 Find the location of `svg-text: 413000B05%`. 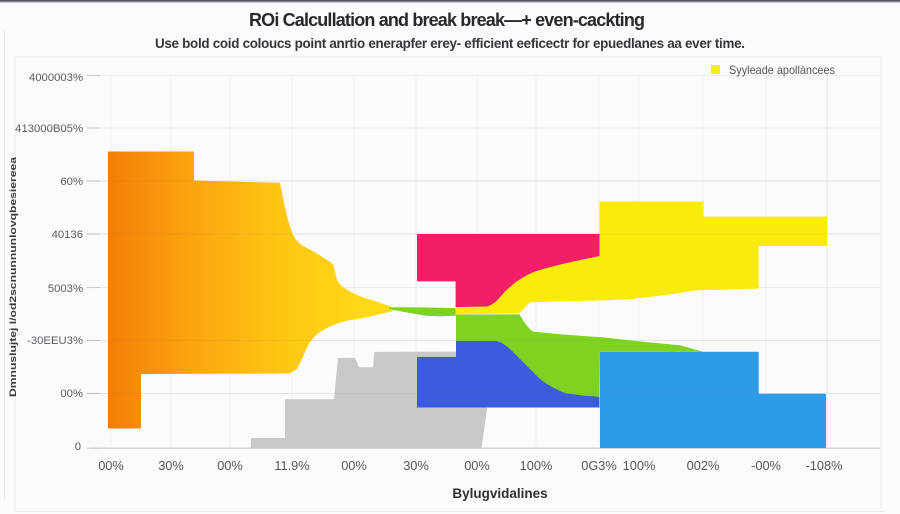

svg-text: 413000B05% is located at coordinates (49, 129).